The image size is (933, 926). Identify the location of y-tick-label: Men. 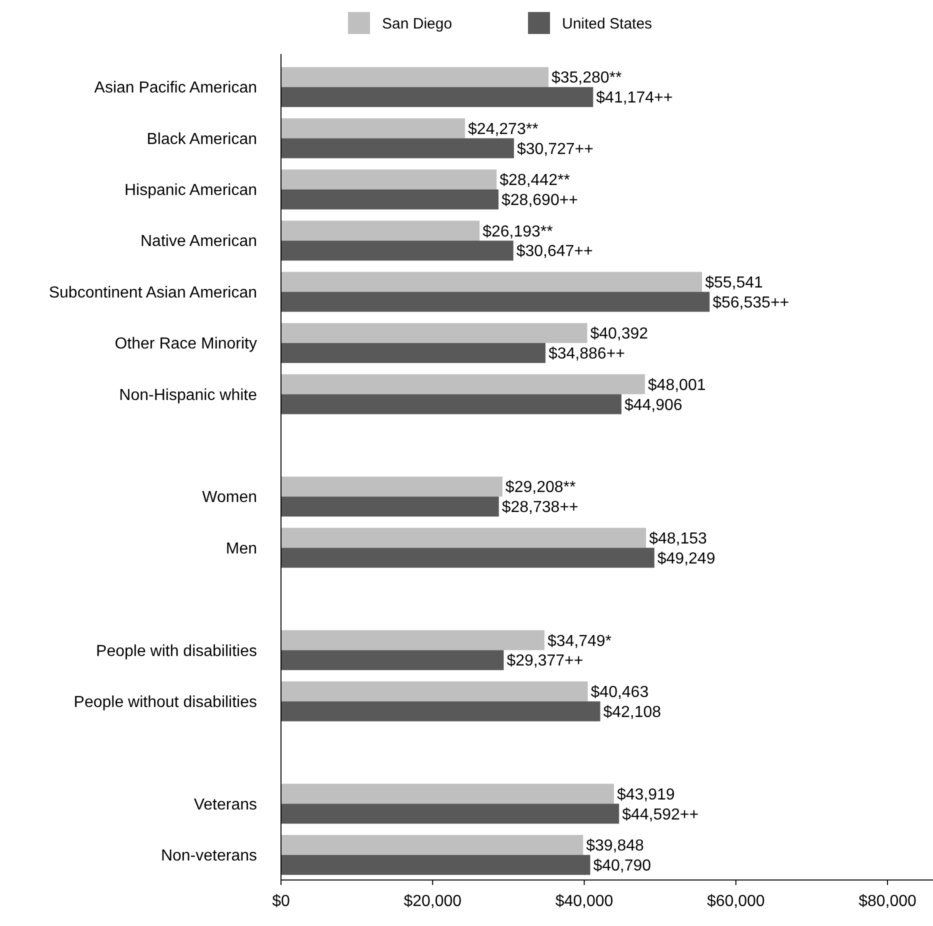
(241, 549).